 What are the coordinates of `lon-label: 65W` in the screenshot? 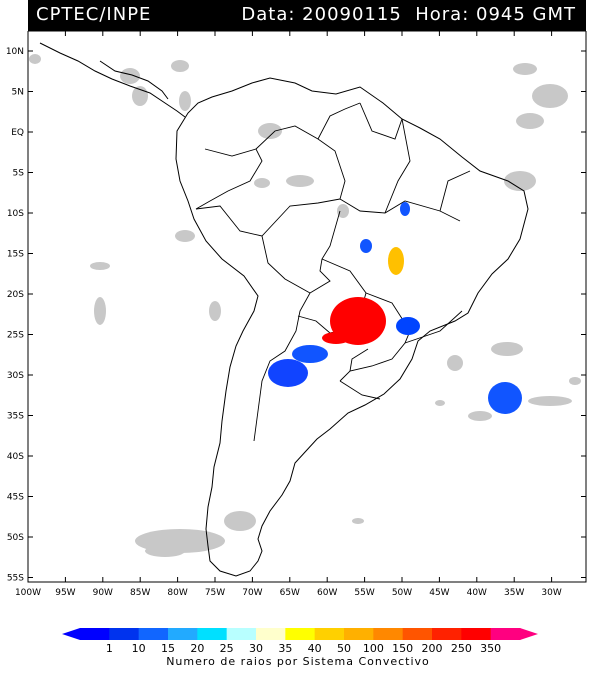 It's located at (290, 593).